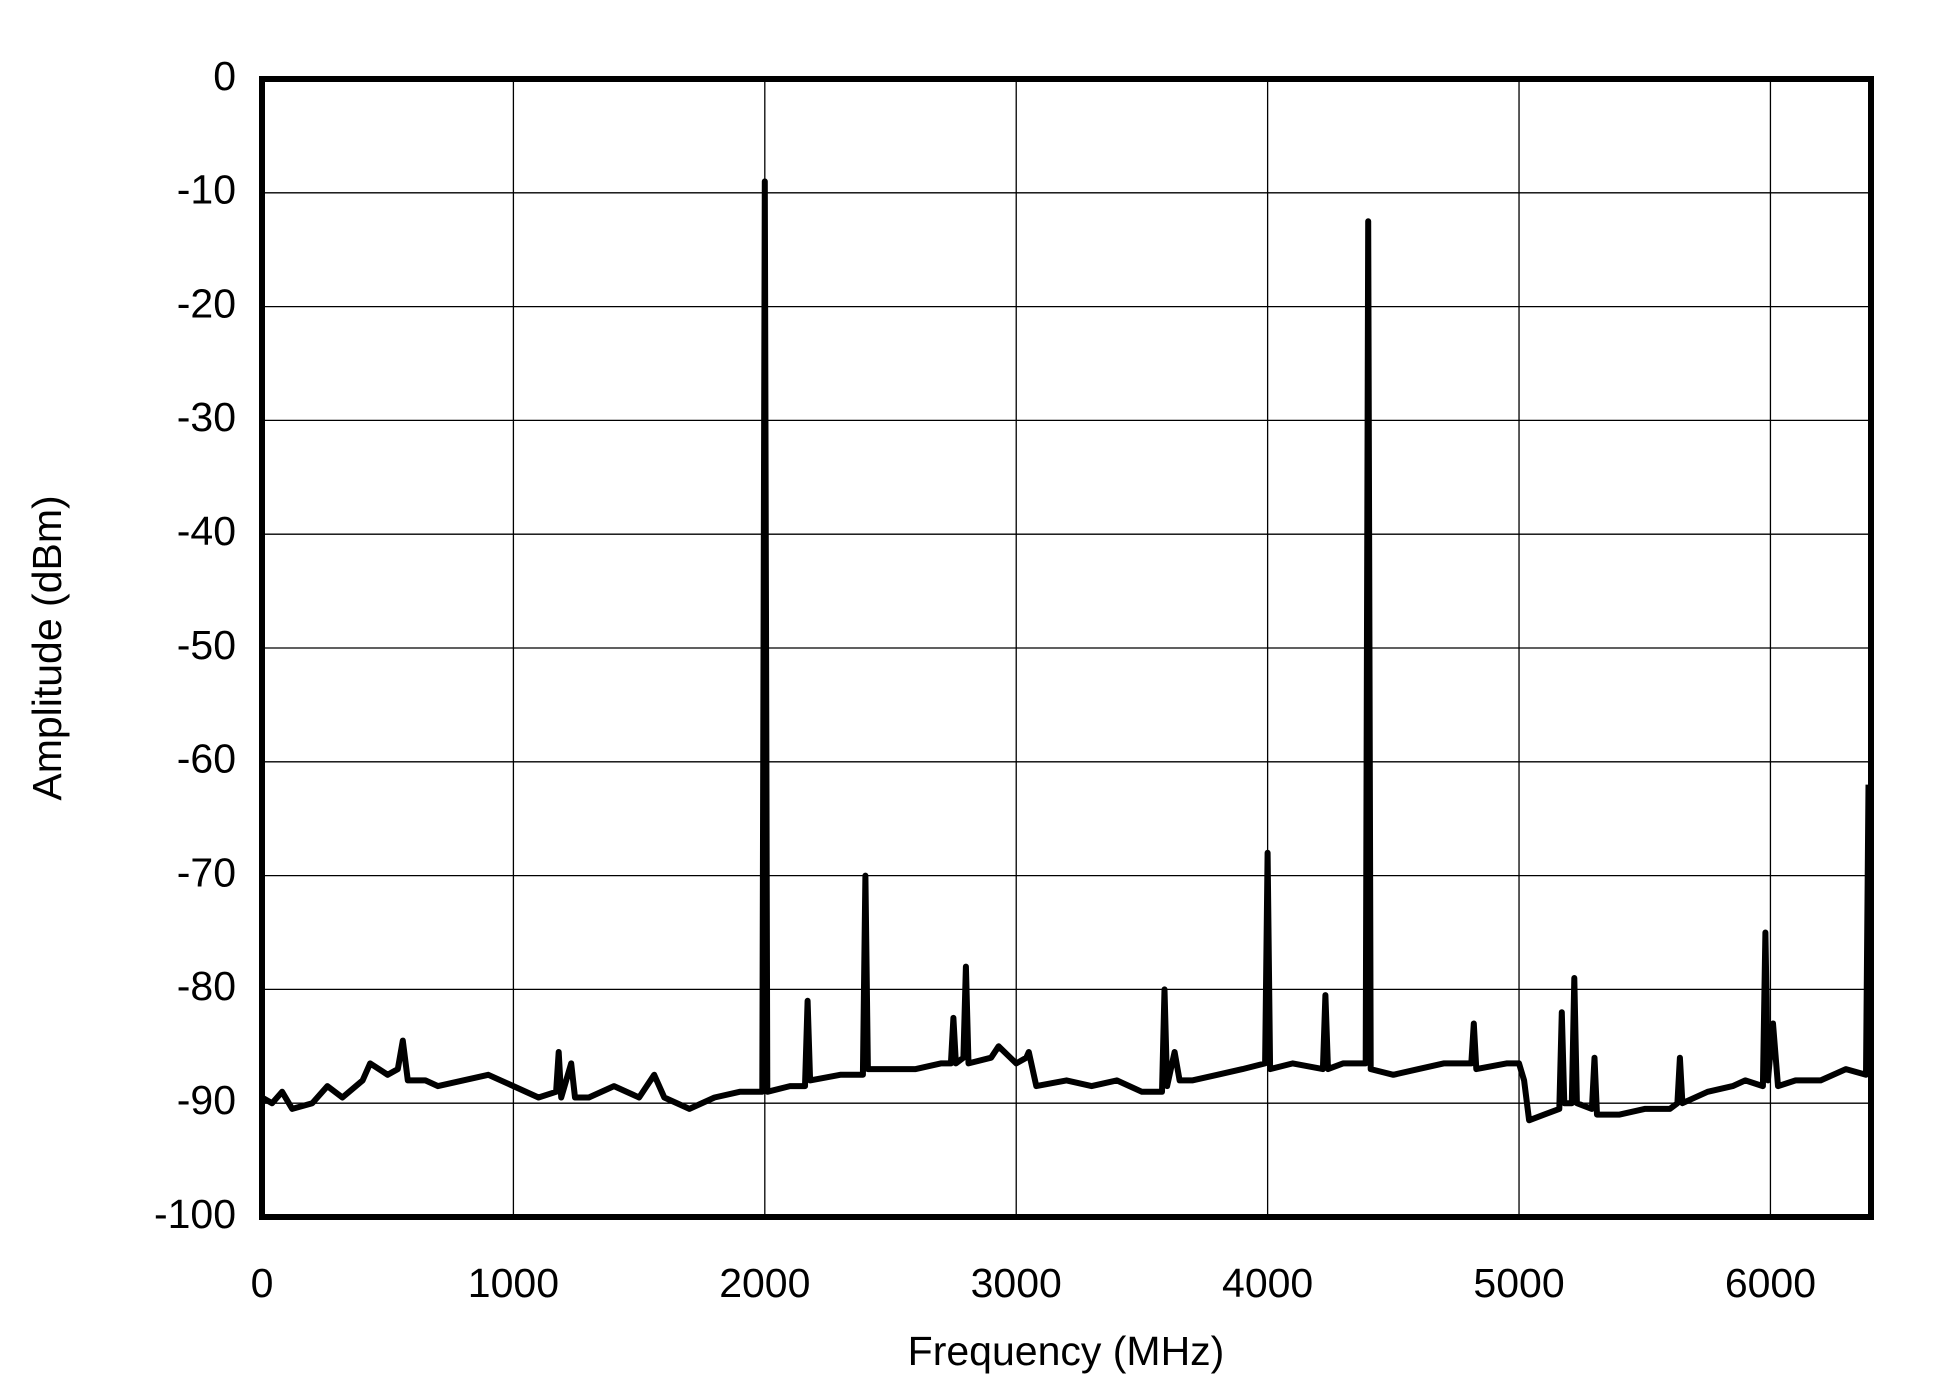 The height and width of the screenshot is (1382, 1950). What do you see at coordinates (195, 1214) in the screenshot?
I see `y-tick-label: -100` at bounding box center [195, 1214].